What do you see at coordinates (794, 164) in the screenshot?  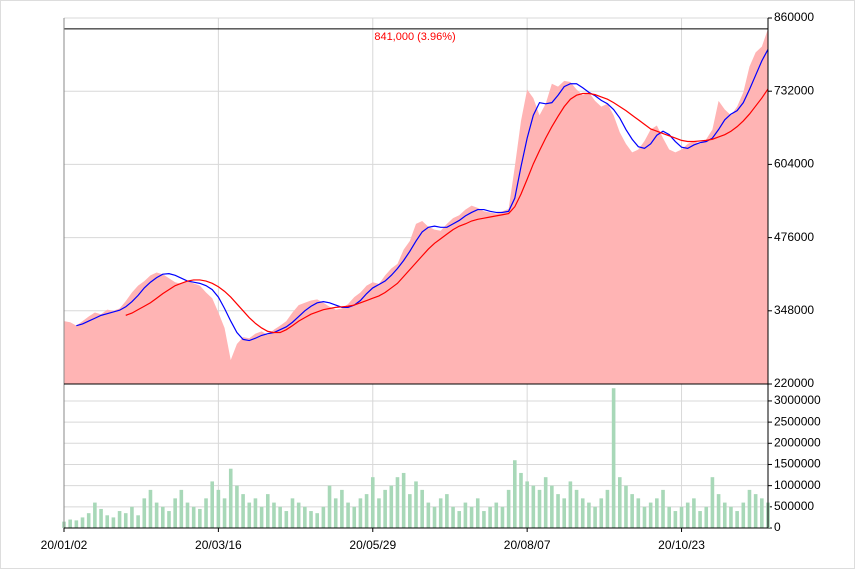 I see `y-tick-label: 604000` at bounding box center [794, 164].